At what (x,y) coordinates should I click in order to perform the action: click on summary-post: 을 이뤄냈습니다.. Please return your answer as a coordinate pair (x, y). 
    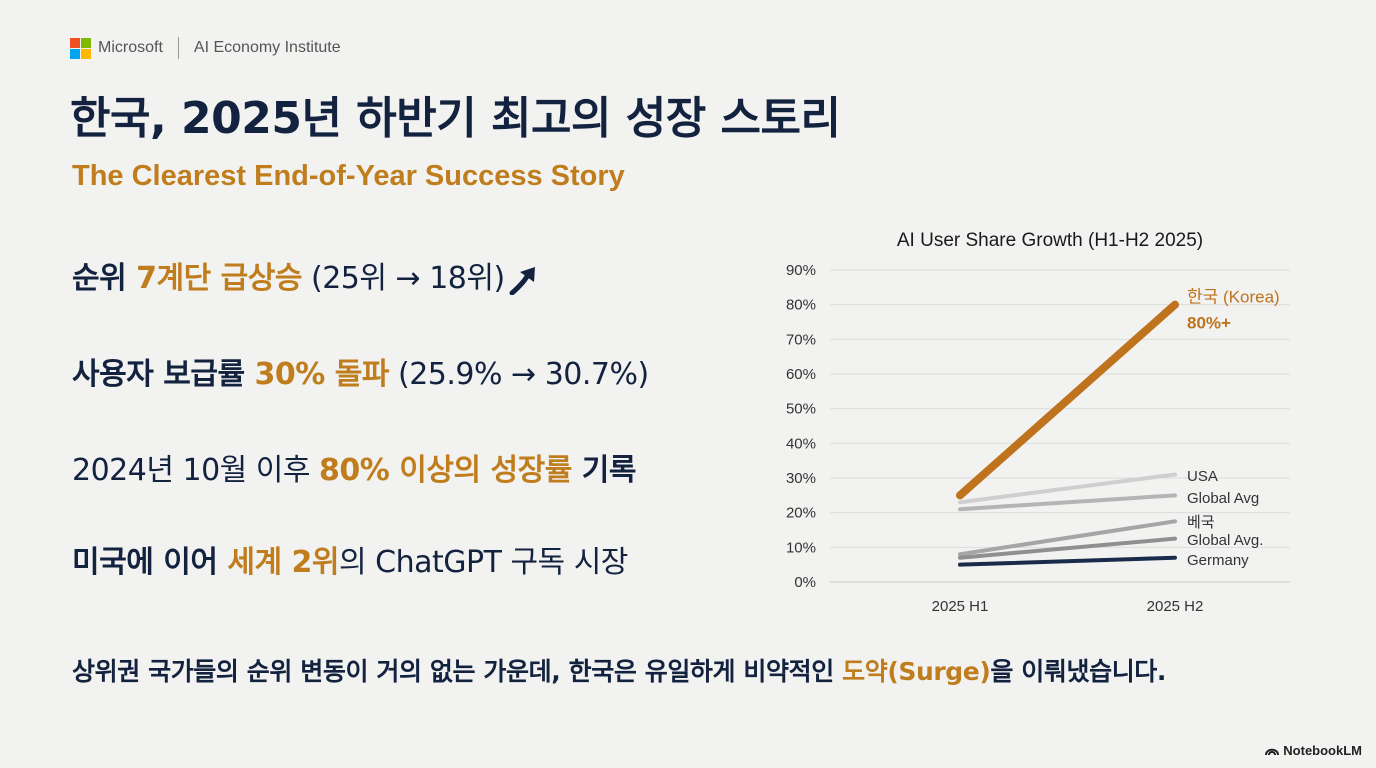
    Looking at the image, I should click on (1078, 671).